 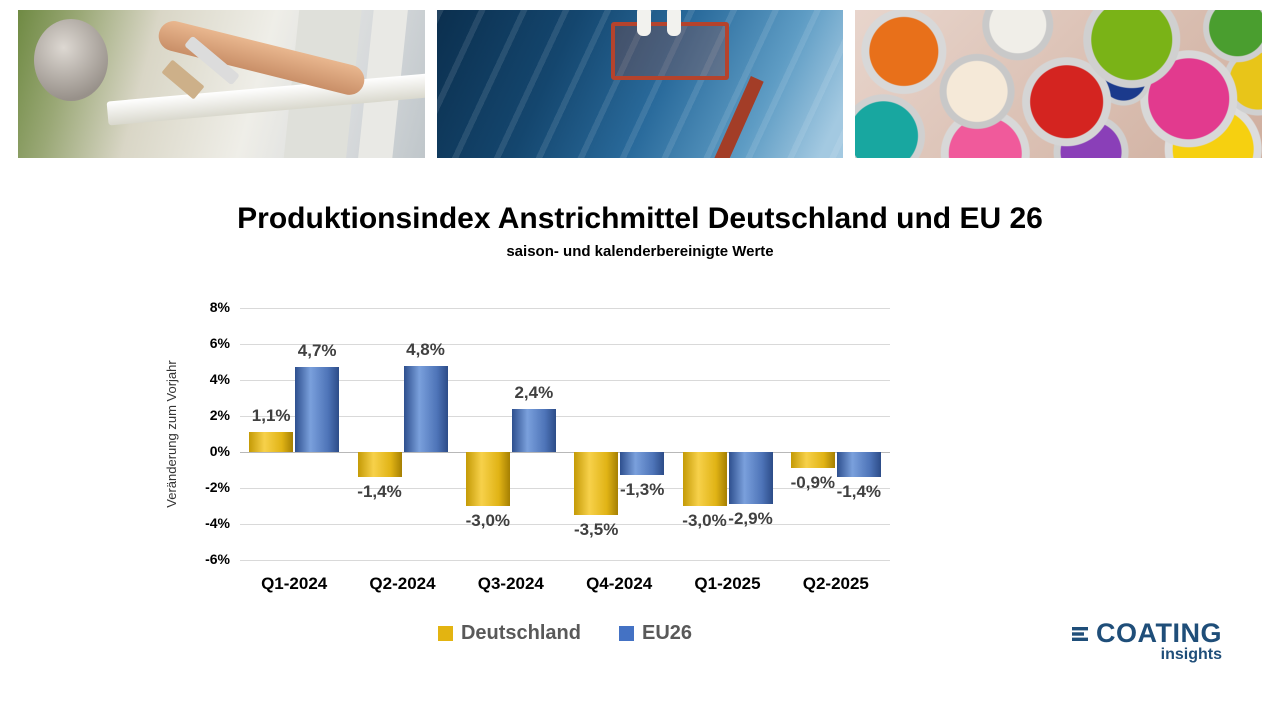 What do you see at coordinates (1191, 654) in the screenshot?
I see `logo-word-insights: insights` at bounding box center [1191, 654].